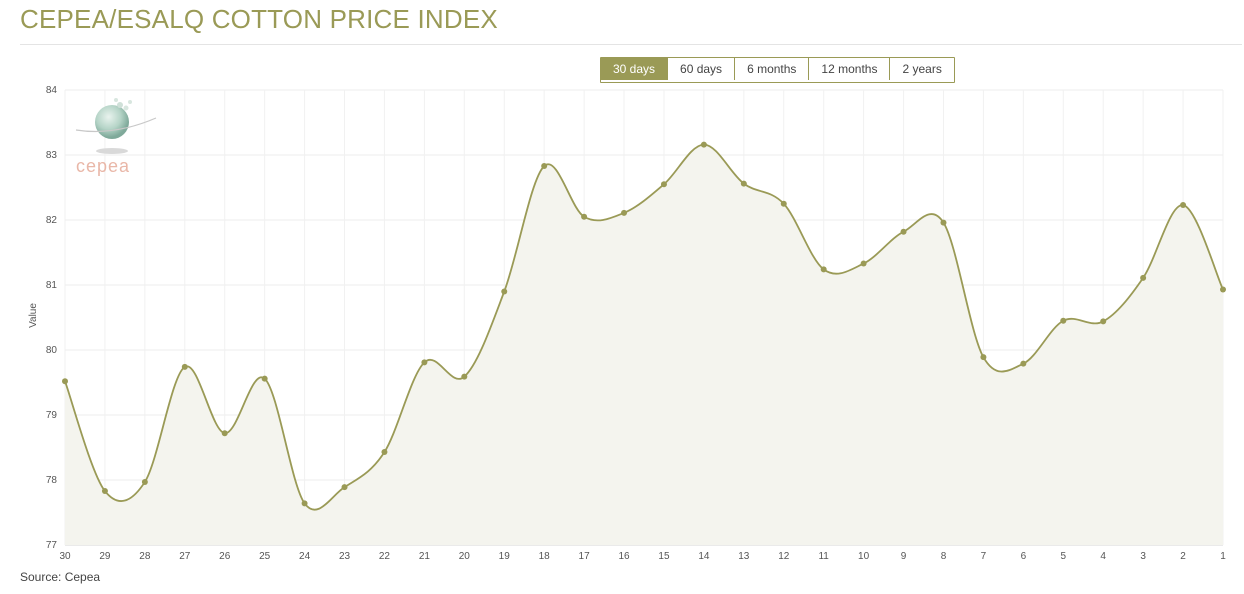 The width and height of the screenshot is (1244, 594). I want to click on source-note: Source: Cepea, so click(60, 577).